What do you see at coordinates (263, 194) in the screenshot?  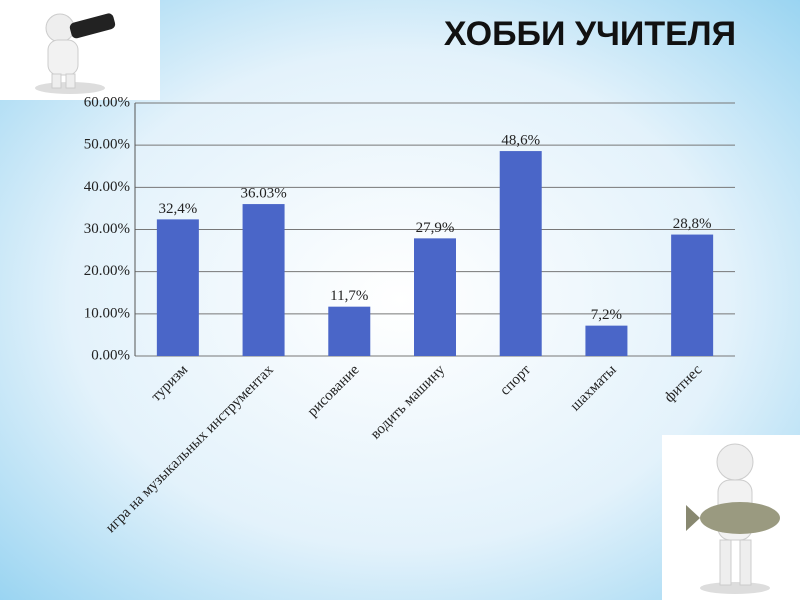 I see `data-label: 36.03%` at bounding box center [263, 194].